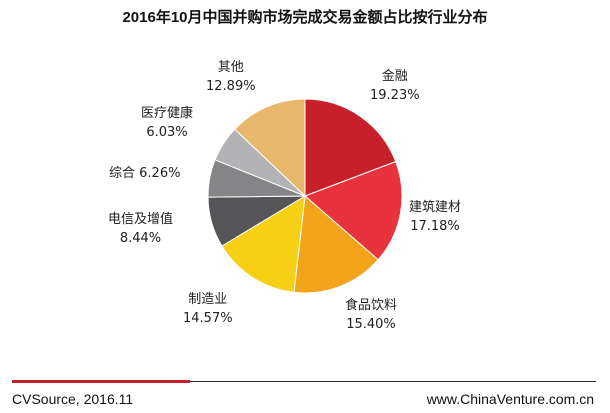  I want to click on slice-label-healthcare: 医疗健康 6.03%, so click(167, 123).